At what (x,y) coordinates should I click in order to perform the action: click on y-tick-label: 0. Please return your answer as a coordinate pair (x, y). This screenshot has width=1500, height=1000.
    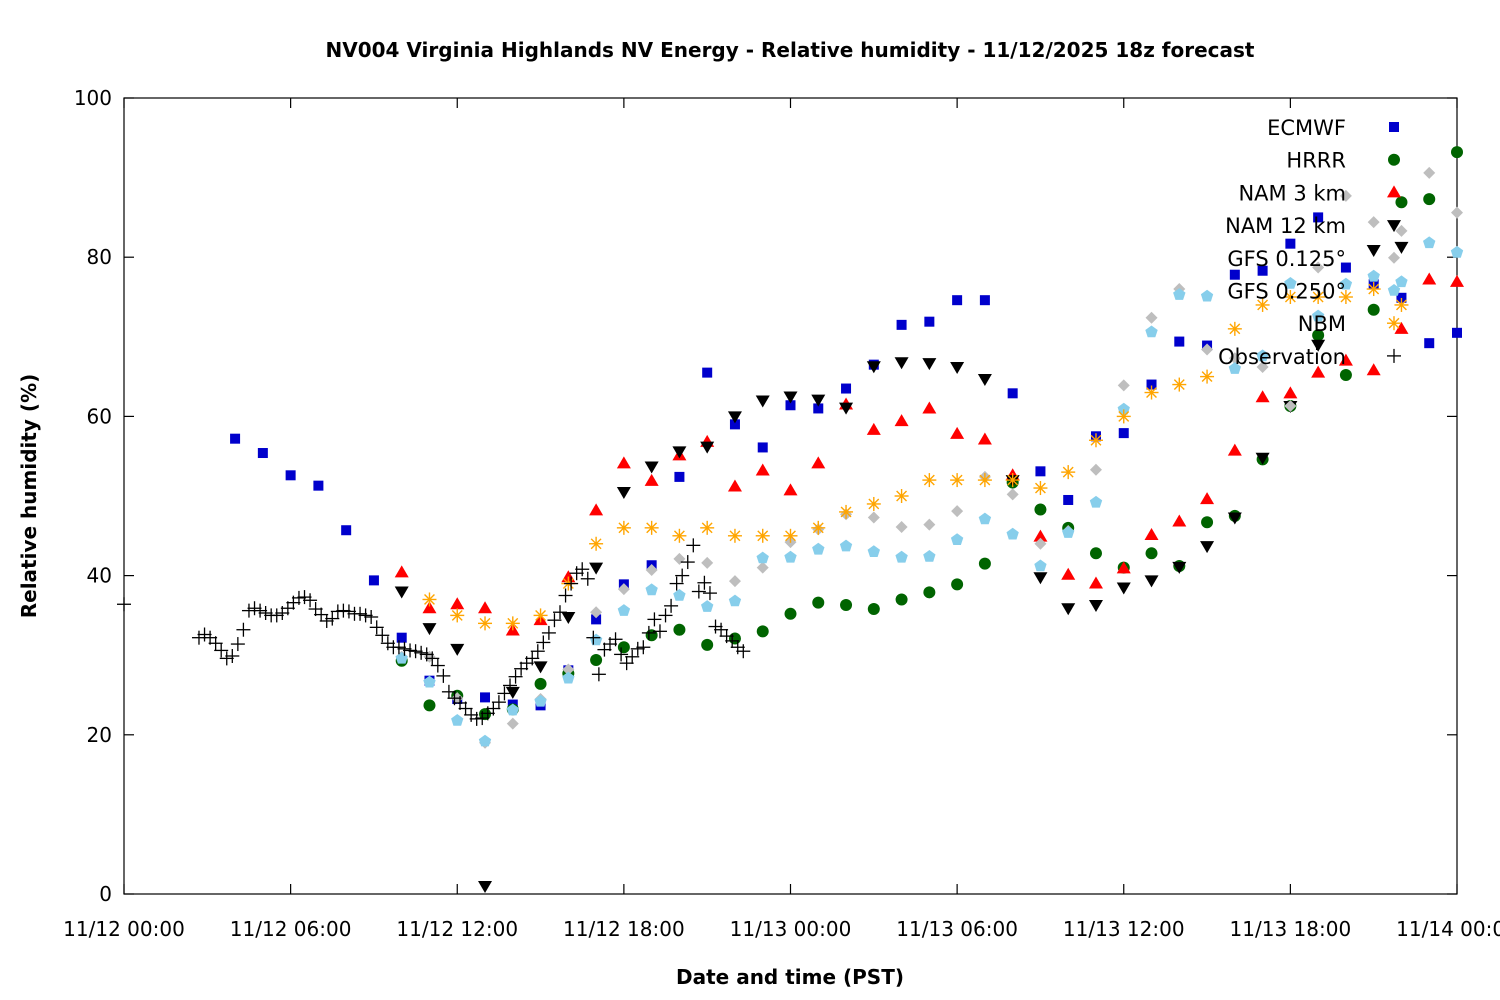
    Looking at the image, I should click on (105, 894).